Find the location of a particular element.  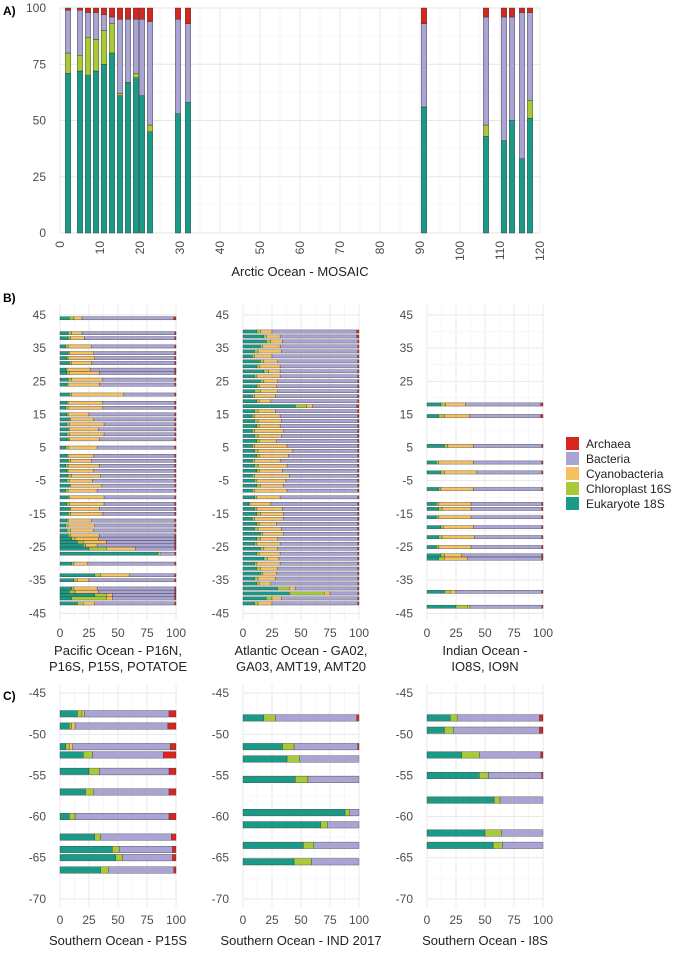

y-tick-label: -55 is located at coordinates (405, 775).